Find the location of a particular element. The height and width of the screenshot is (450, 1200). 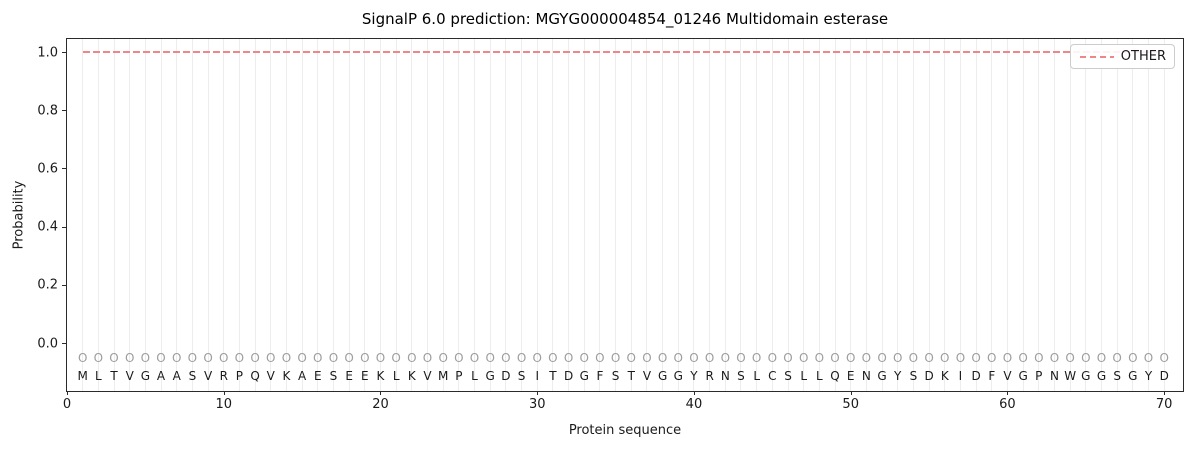

residue-letter: R is located at coordinates (709, 375).